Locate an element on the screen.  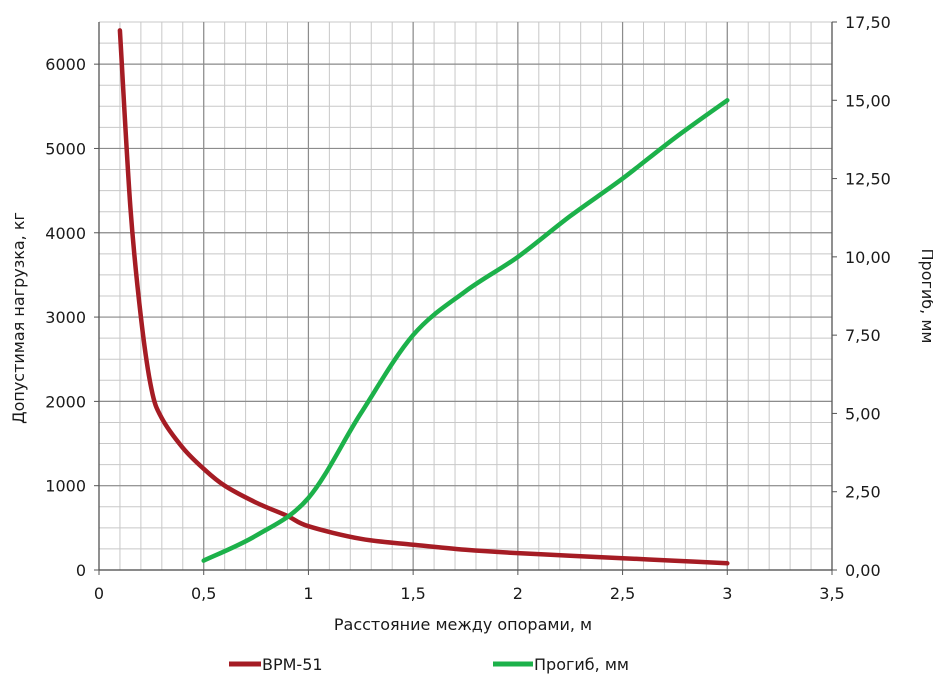
y2-axis-title: Прогиб, мм is located at coordinates (925, 296).